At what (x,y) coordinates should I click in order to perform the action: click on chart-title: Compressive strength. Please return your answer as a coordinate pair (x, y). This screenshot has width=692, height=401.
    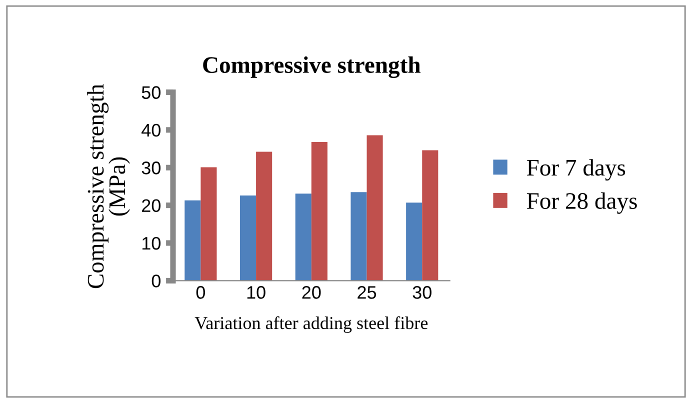
    Looking at the image, I should click on (311, 67).